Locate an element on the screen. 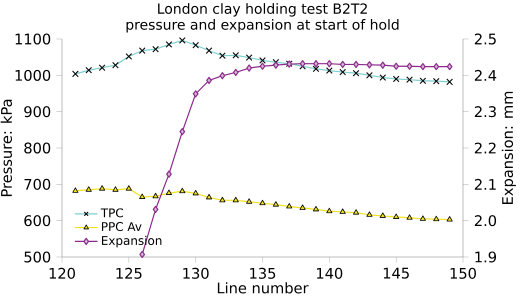 The width and height of the screenshot is (520, 300). x-tick-label: 150 is located at coordinates (463, 273).